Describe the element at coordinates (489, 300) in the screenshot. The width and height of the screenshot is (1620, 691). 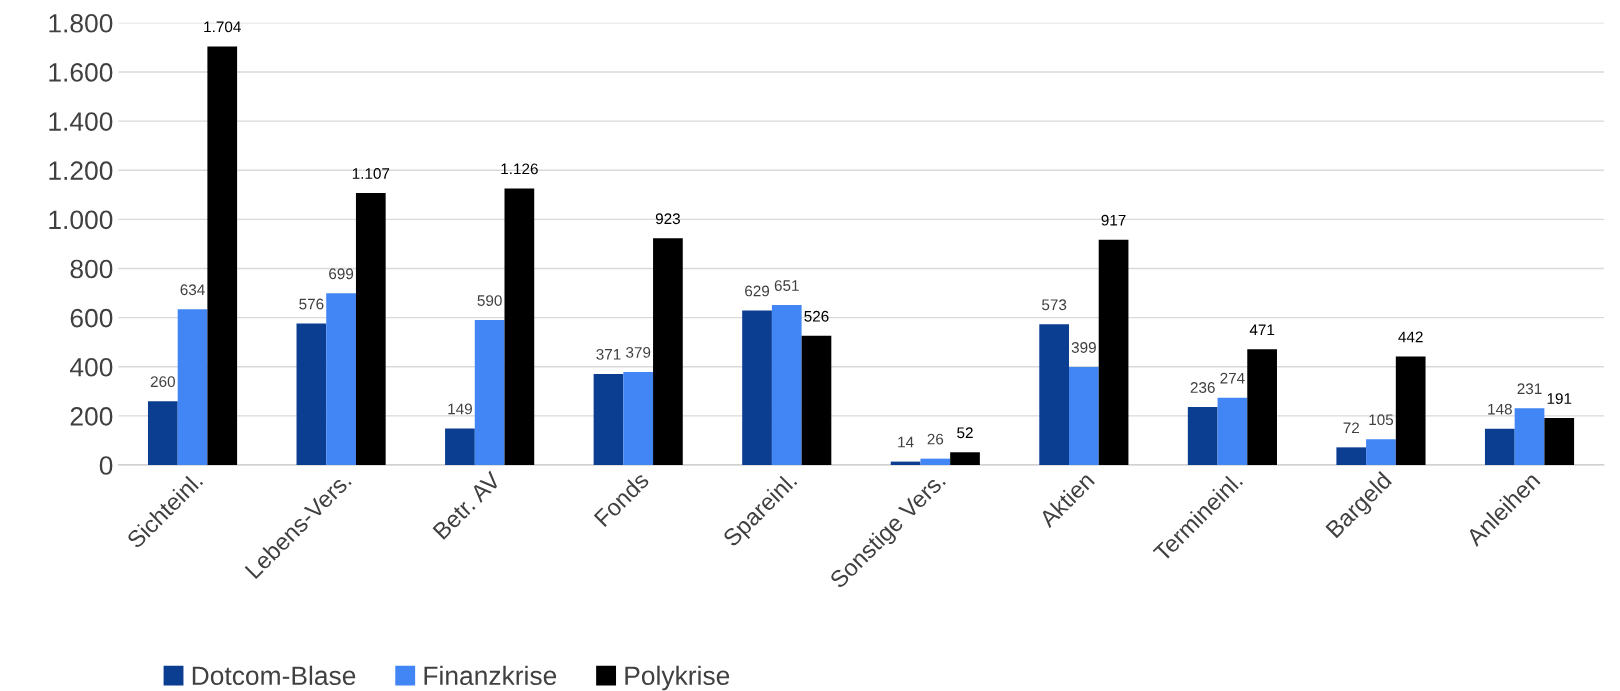
I see `data-label: 590` at that location.